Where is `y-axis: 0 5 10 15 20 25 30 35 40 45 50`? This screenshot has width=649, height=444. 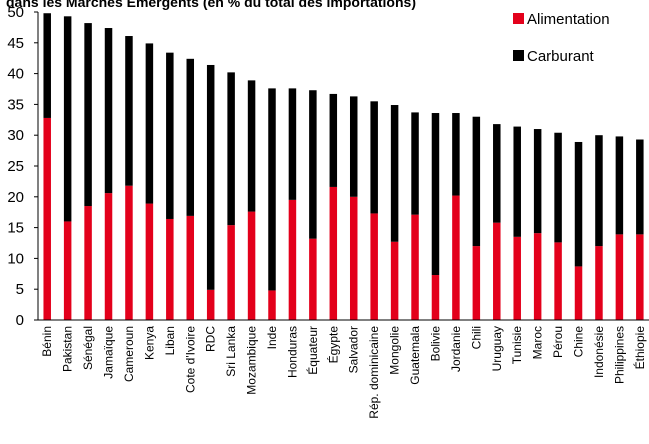 y-axis: 0 5 10 15 20 25 30 35 40 45 50 is located at coordinates (23, 166).